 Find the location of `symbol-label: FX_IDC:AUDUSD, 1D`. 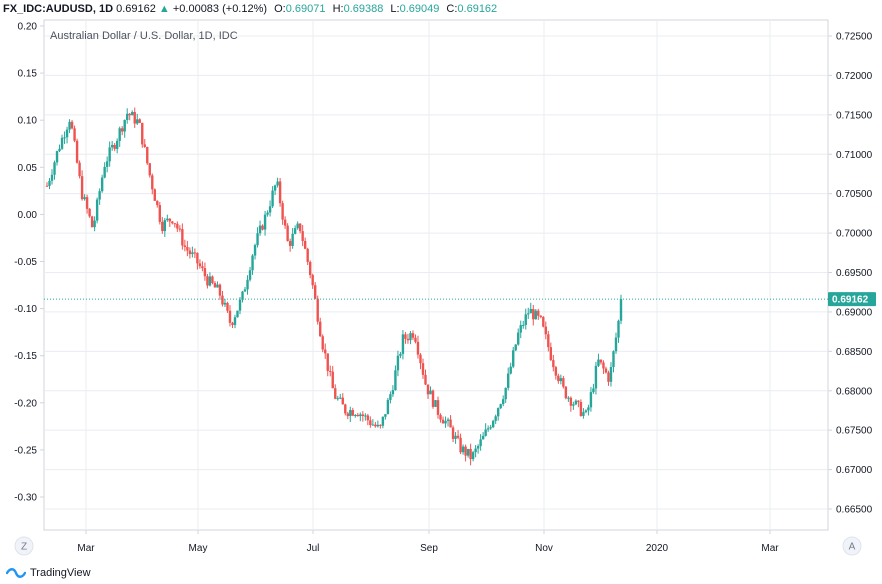

symbol-label: FX_IDC:AUDUSD, 1D is located at coordinates (58, 9).